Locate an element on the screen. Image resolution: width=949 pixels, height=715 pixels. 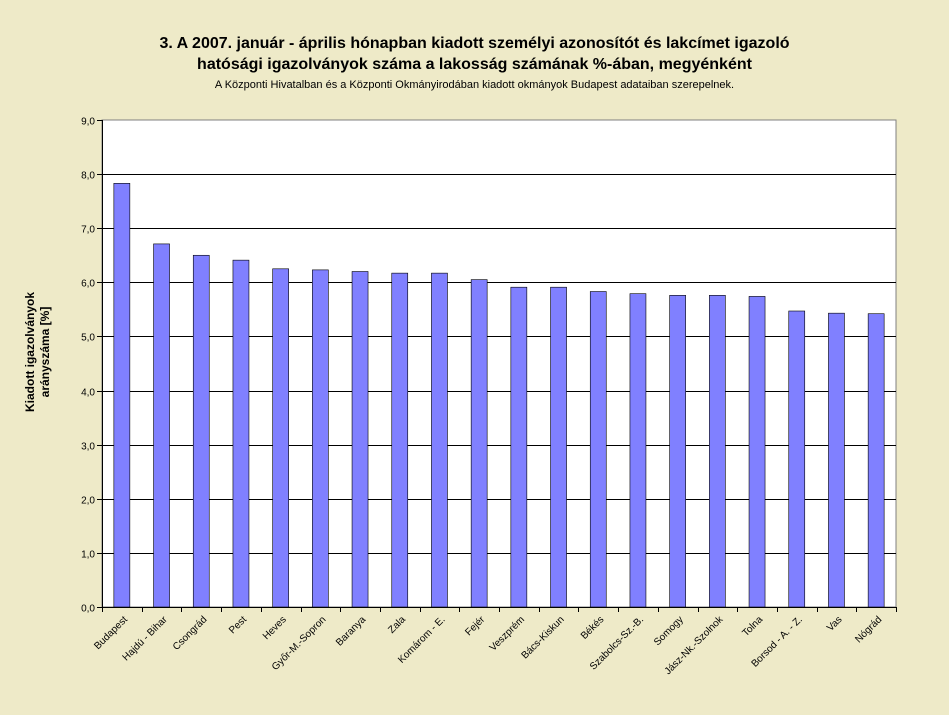
x-tick-label: Baranya is located at coordinates (351, 631).